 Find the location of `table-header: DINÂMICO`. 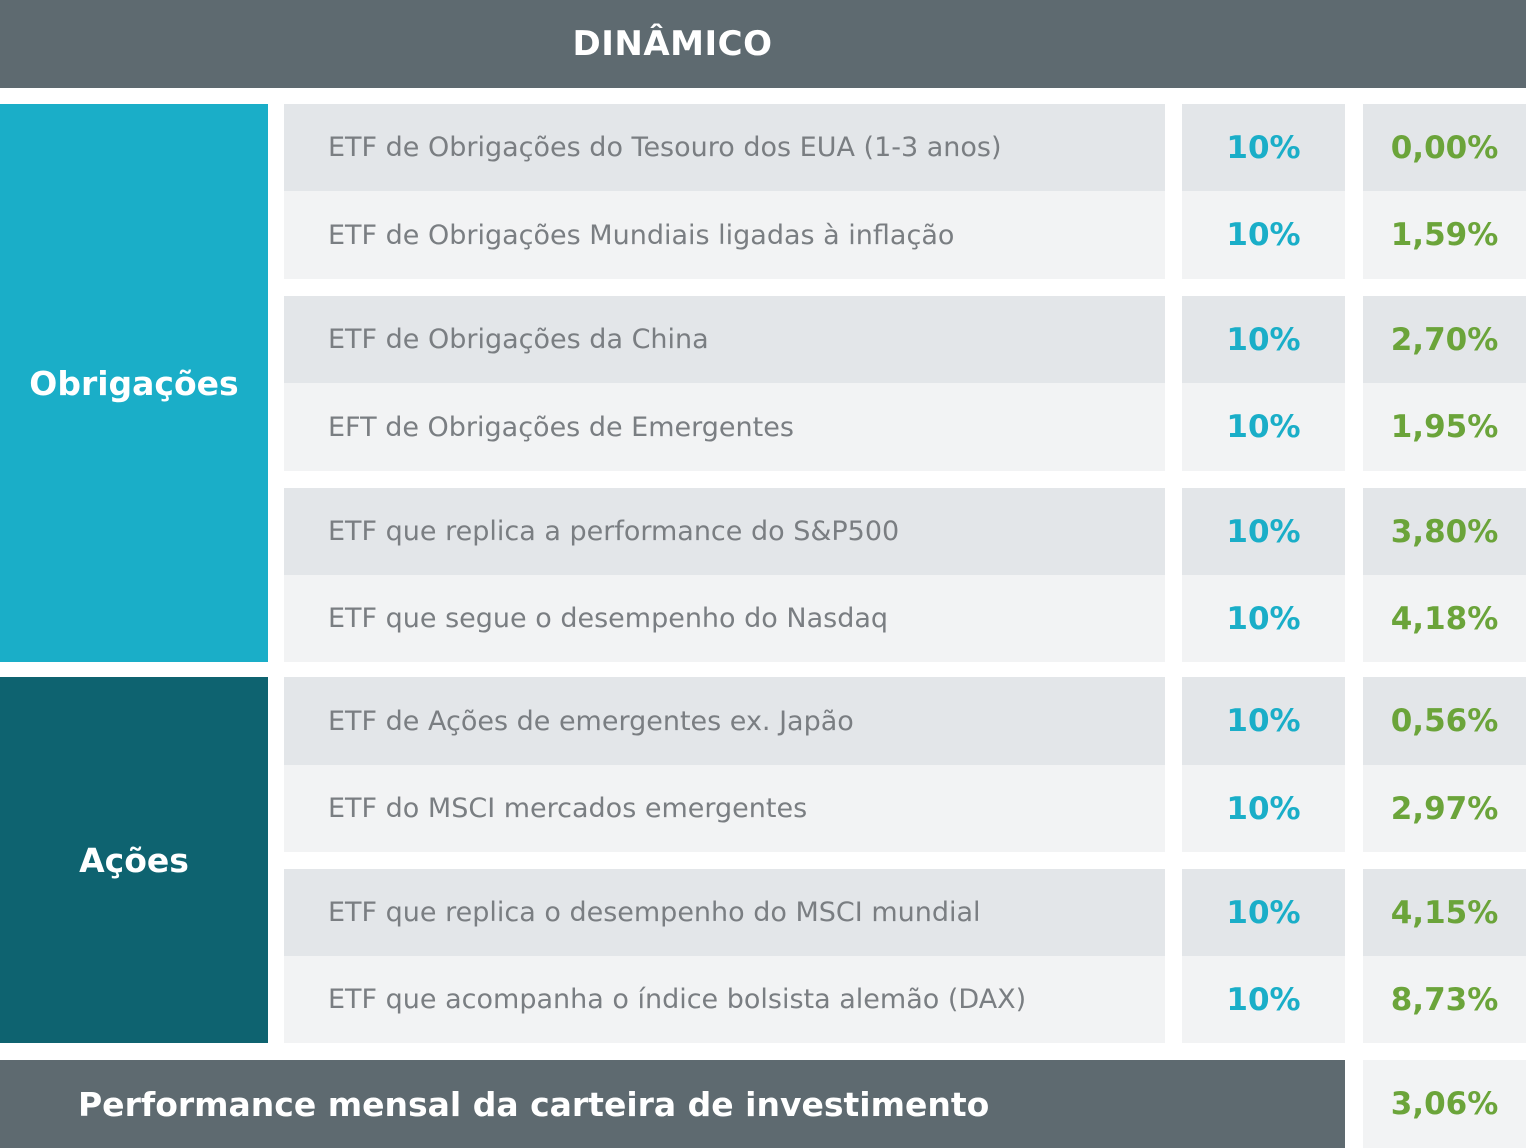

table-header: DINÂMICO is located at coordinates (763, 44).